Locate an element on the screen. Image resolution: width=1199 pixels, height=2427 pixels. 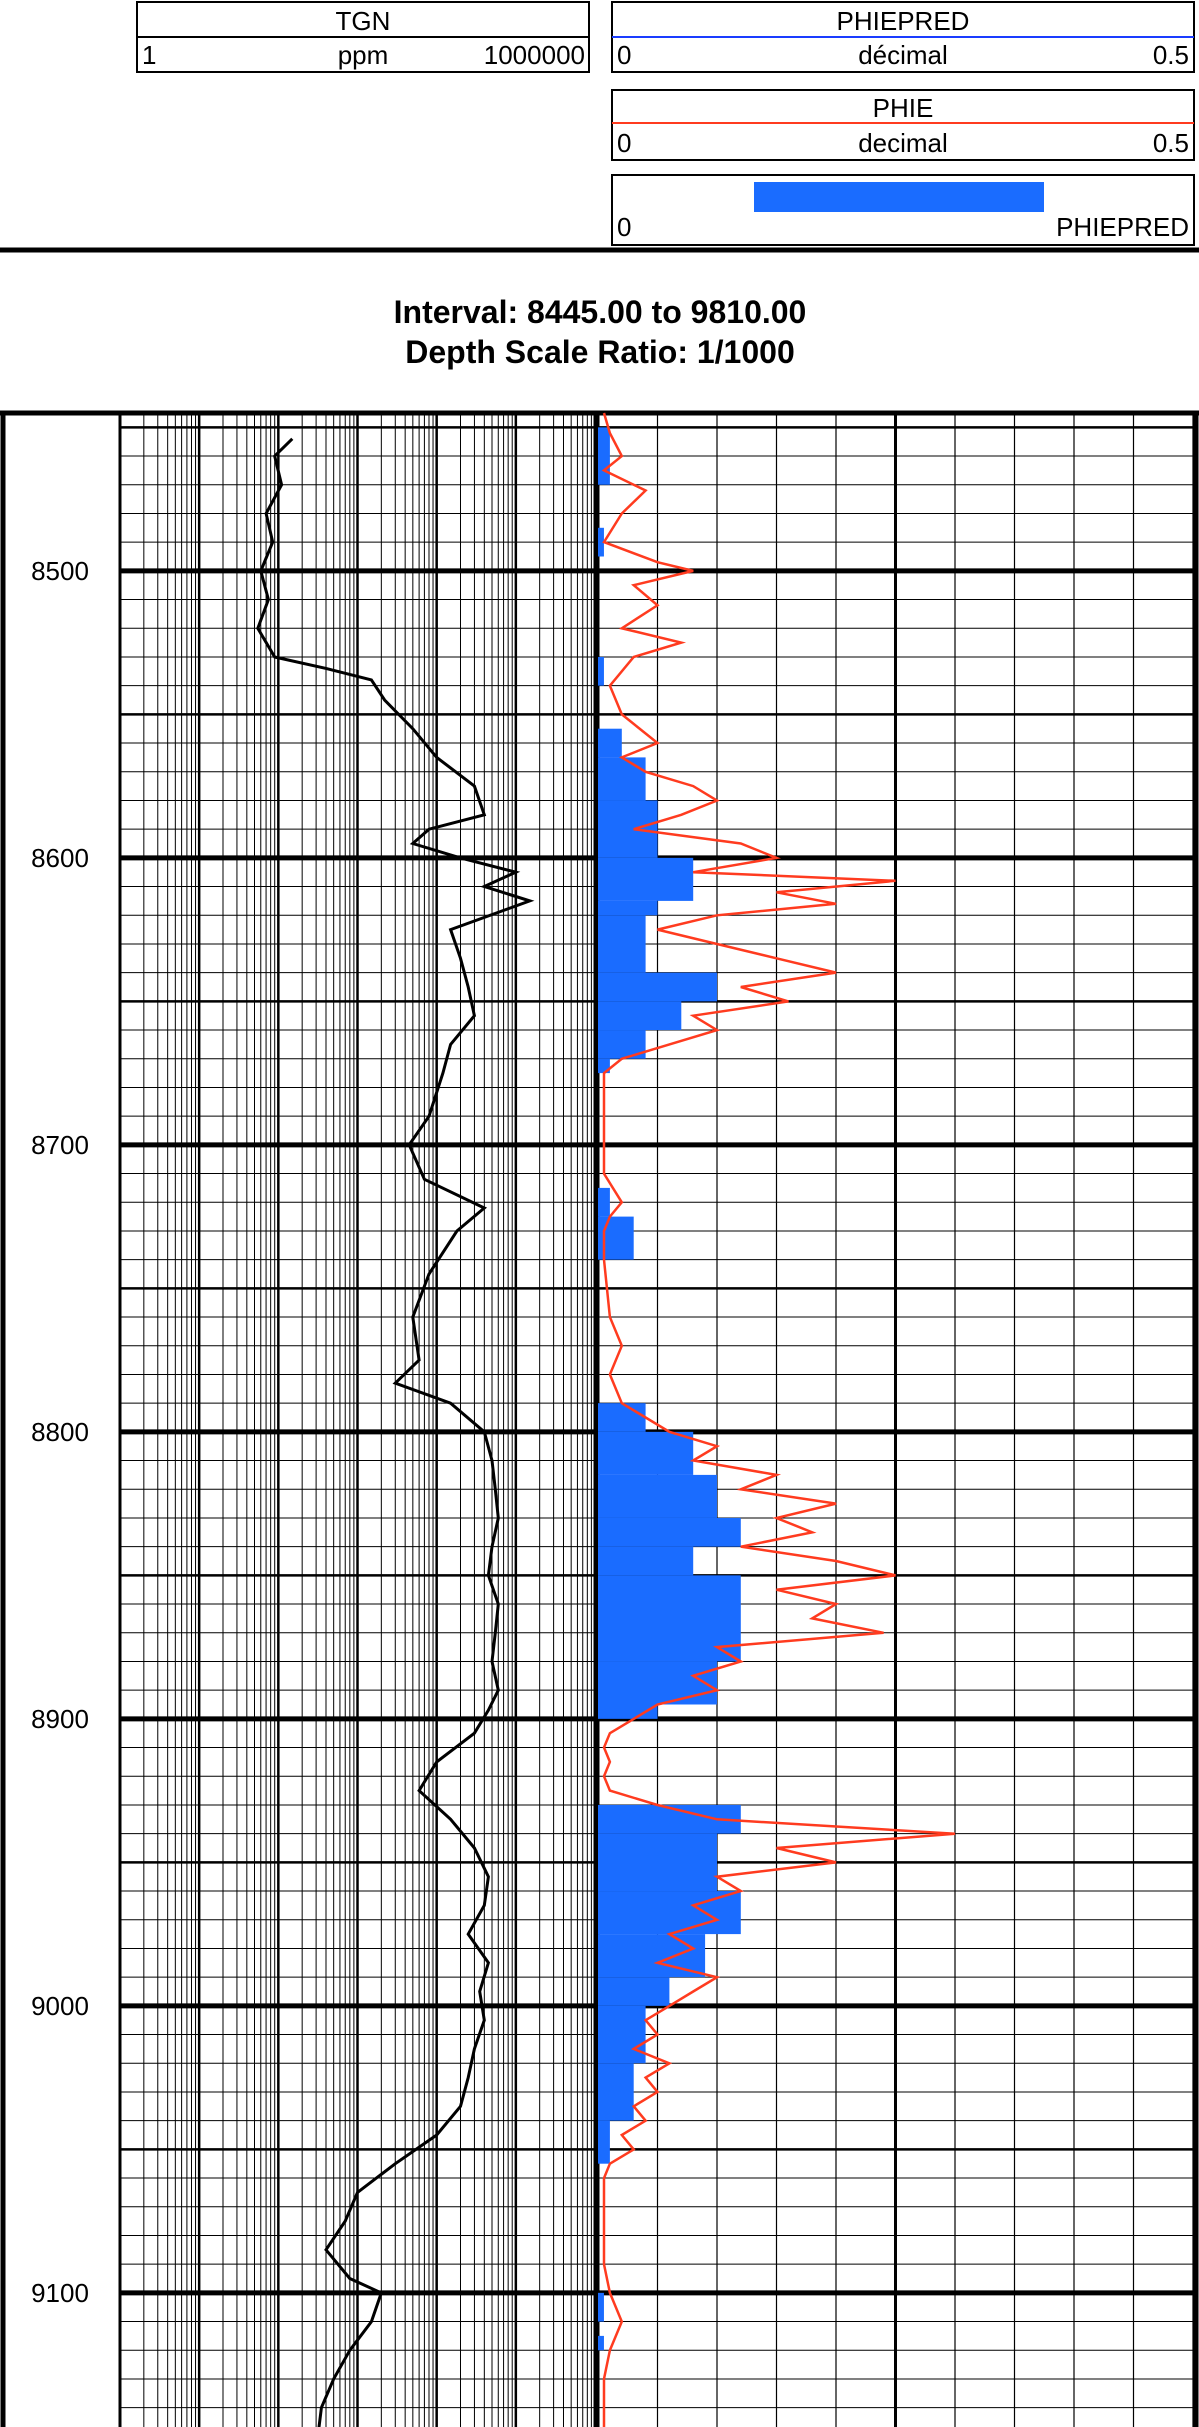
phie-min: 0 is located at coordinates (624, 143).